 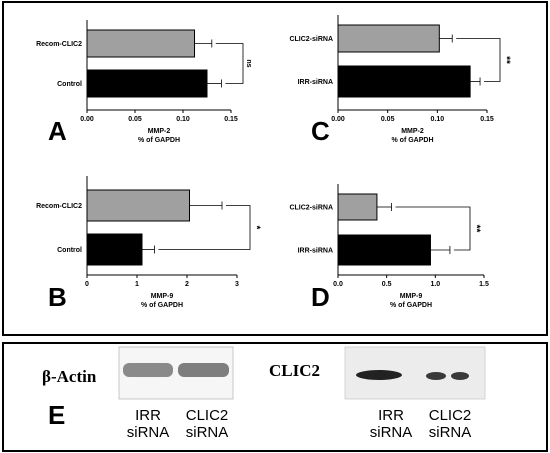 I want to click on actin-lane1-label-2: siRNA, so click(x=148, y=432).